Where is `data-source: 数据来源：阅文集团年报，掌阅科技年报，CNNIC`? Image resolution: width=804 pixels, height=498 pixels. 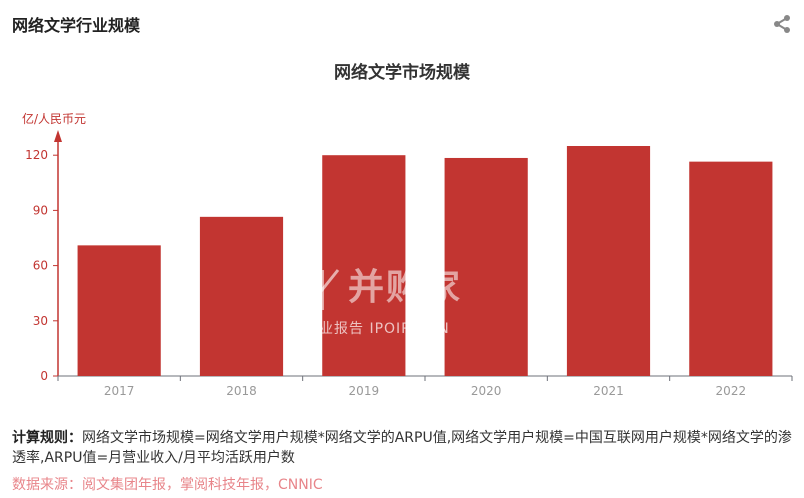 data-source: 数据来源：阅文集团年报，掌阅科技年报，CNNIC is located at coordinates (167, 485).